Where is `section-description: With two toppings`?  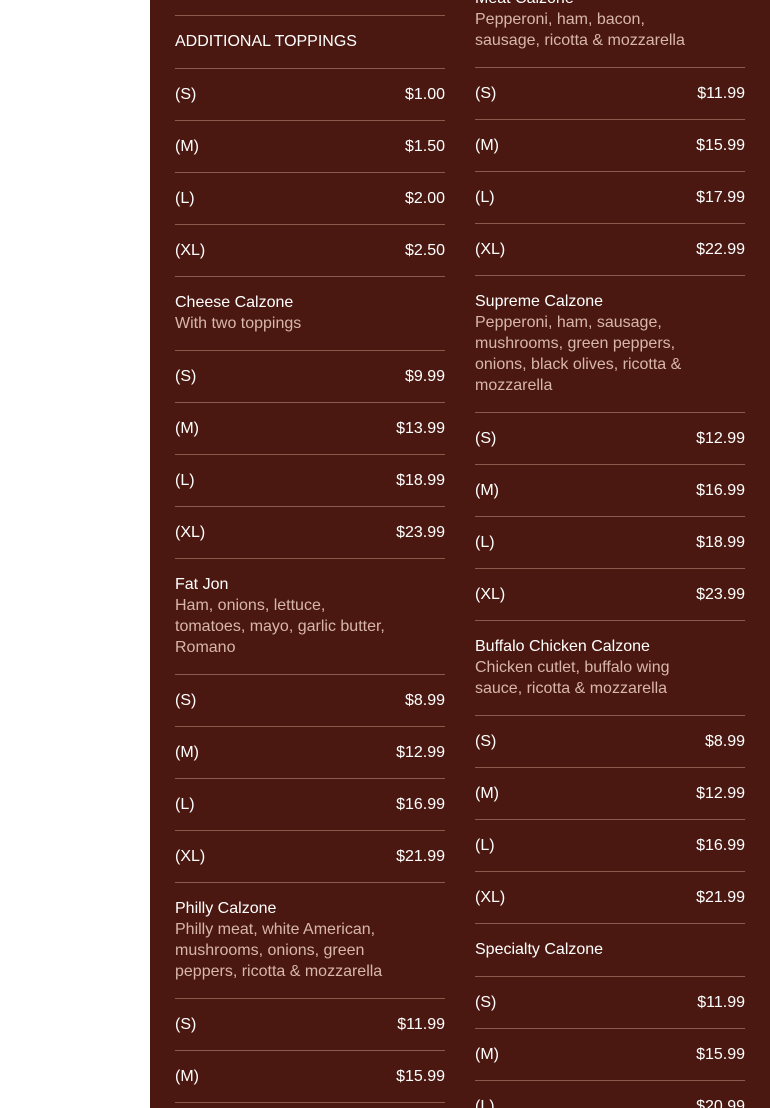 section-description: With two toppings is located at coordinates (238, 323).